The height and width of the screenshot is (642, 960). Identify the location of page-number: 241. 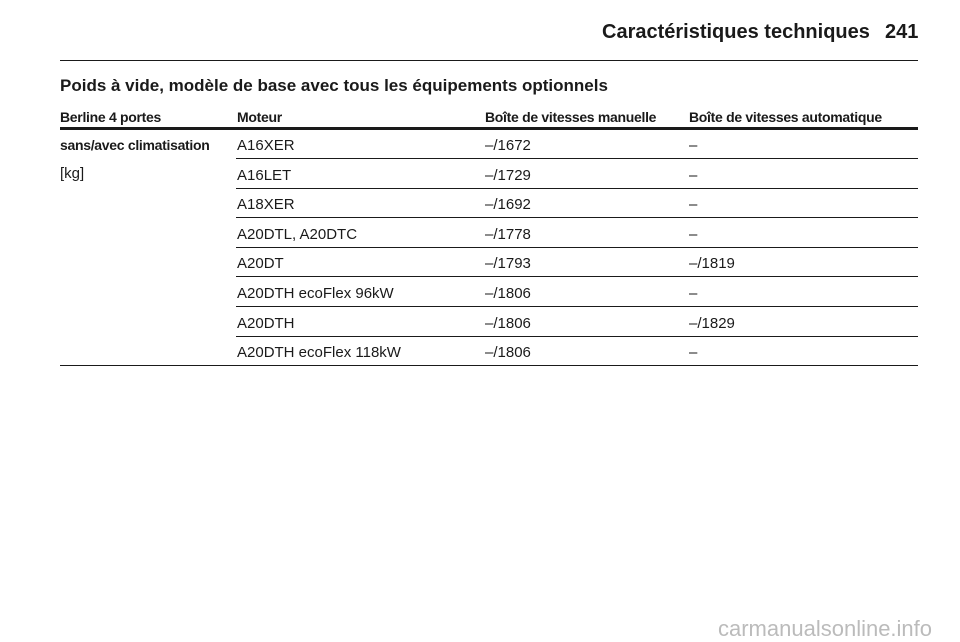
(902, 32).